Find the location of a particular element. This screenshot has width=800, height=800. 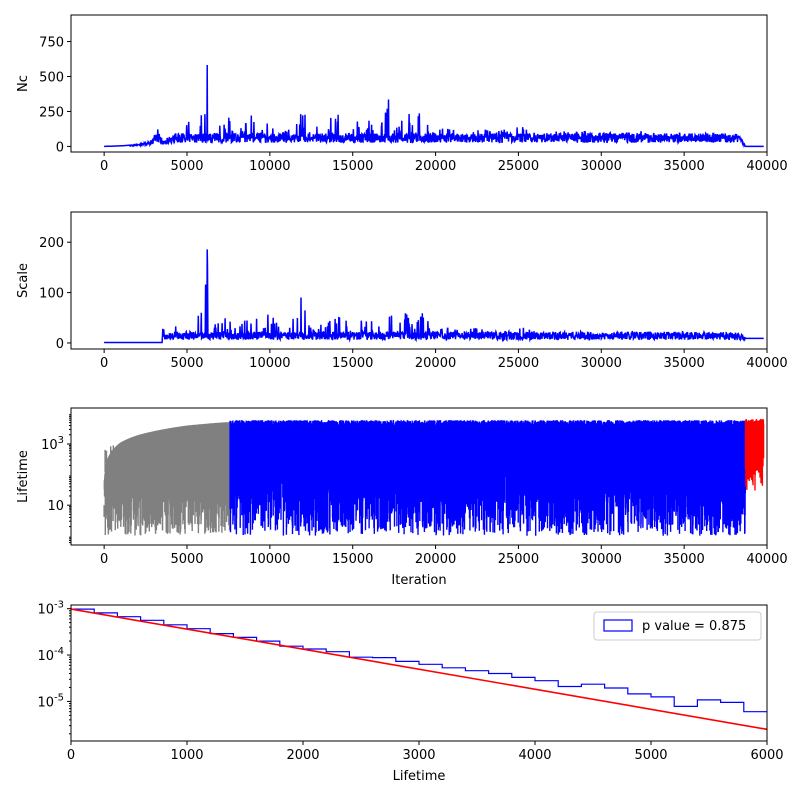

y-tick-label: 100 is located at coordinates (51, 294).